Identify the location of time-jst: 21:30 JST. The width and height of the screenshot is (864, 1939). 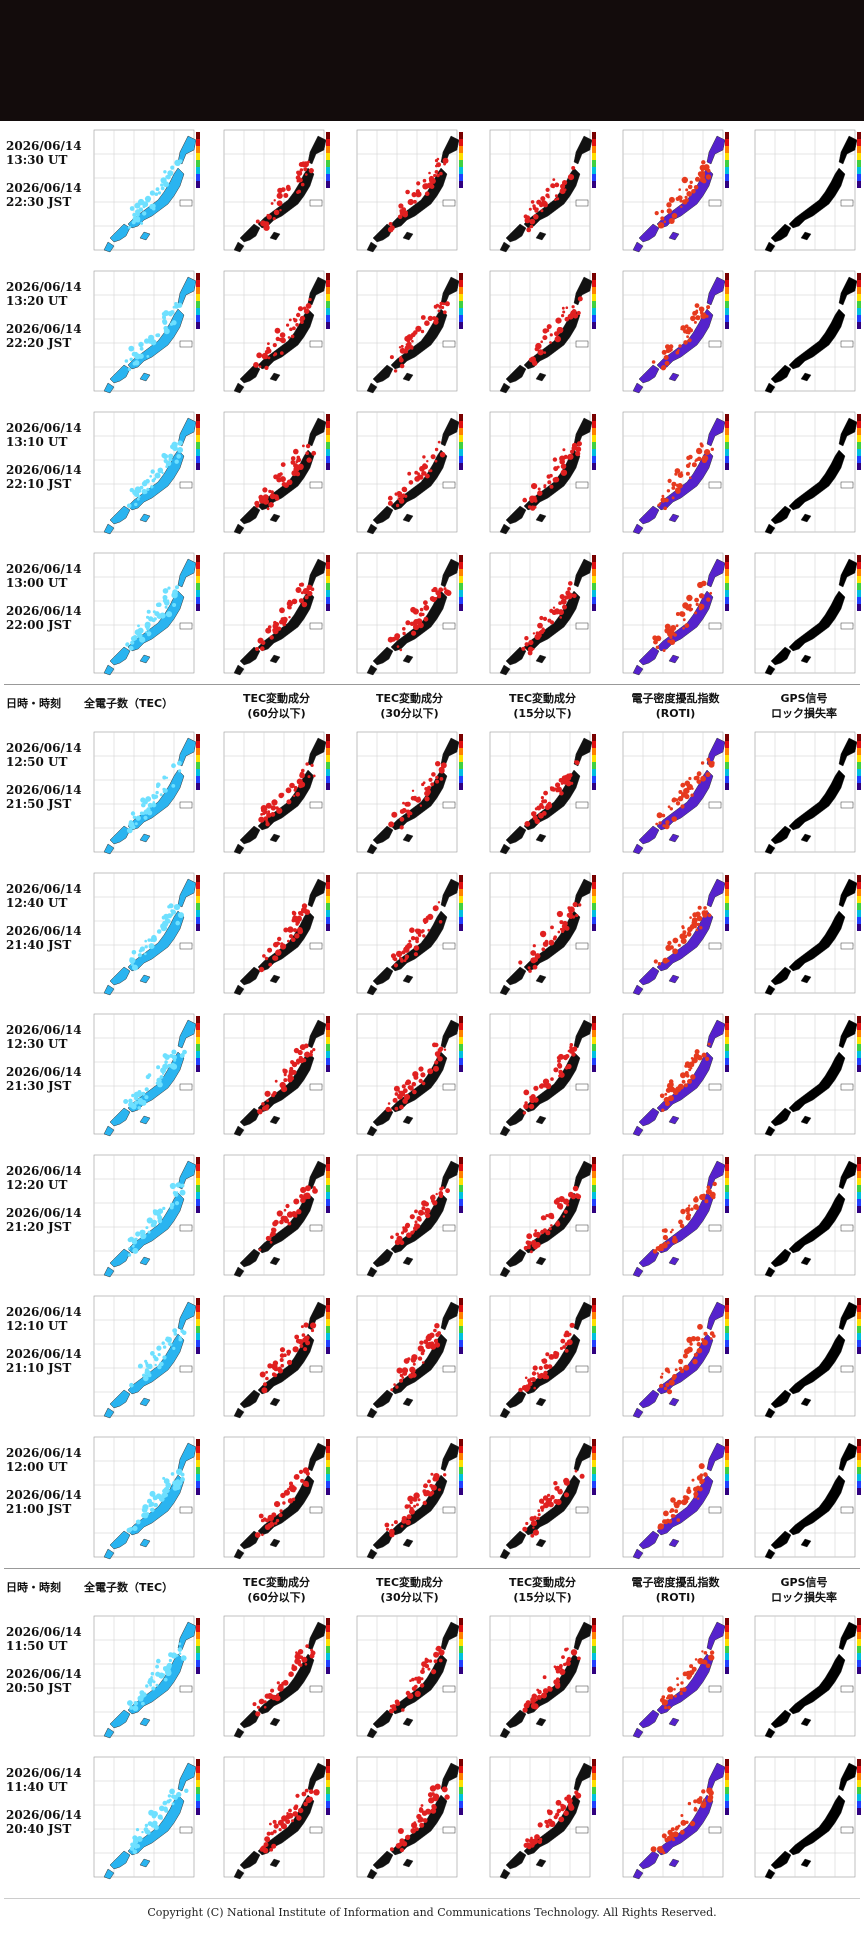
(39, 1086).